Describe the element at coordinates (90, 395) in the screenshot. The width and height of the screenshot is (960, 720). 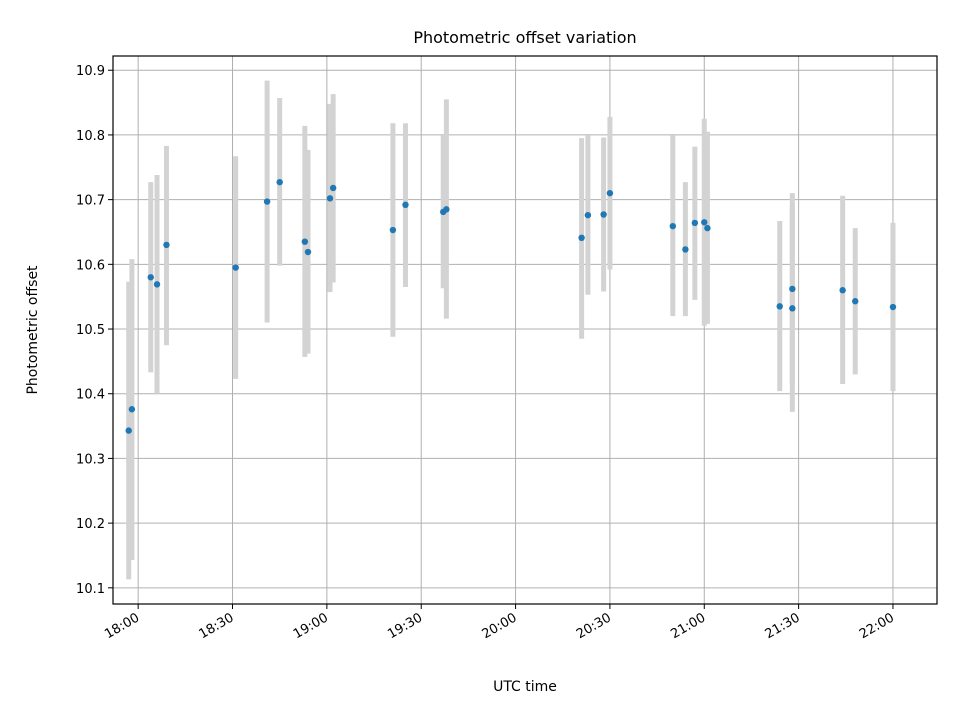
I see `y-tick-label: 10.4` at that location.